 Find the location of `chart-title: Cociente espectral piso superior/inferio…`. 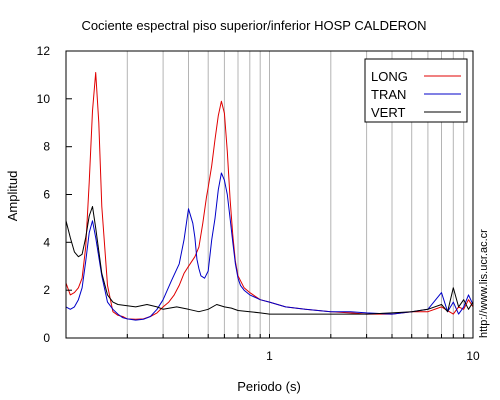

chart-title: Cociente espectral piso superior/inferio… is located at coordinates (253, 25).